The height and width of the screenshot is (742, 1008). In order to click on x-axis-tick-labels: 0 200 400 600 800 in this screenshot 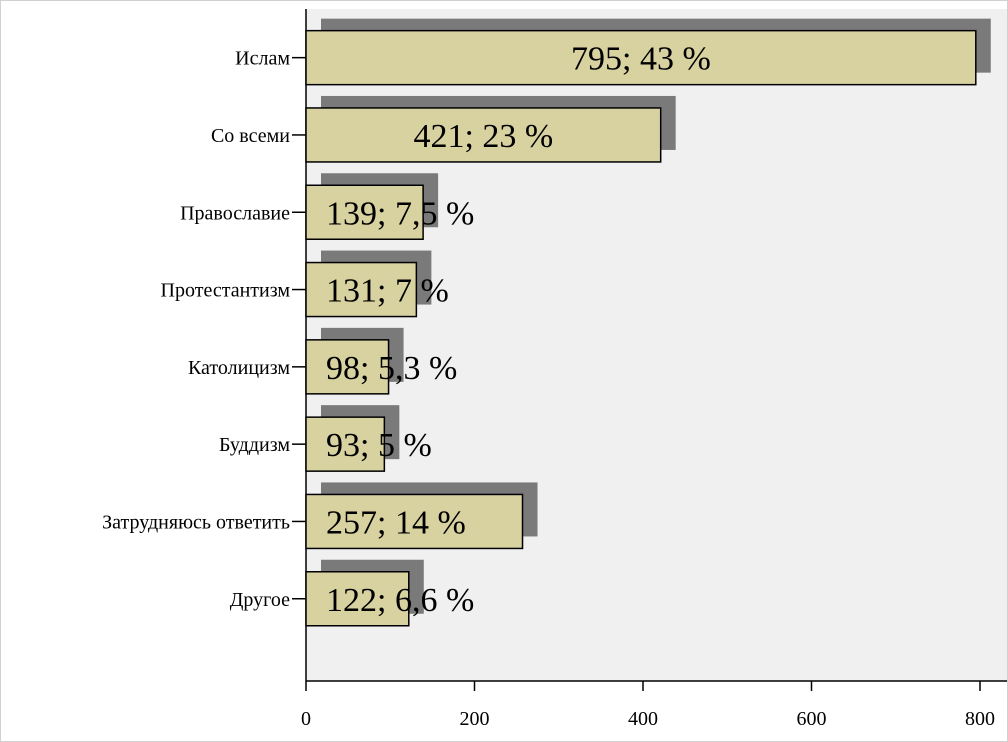, I will do `click(648, 719)`.